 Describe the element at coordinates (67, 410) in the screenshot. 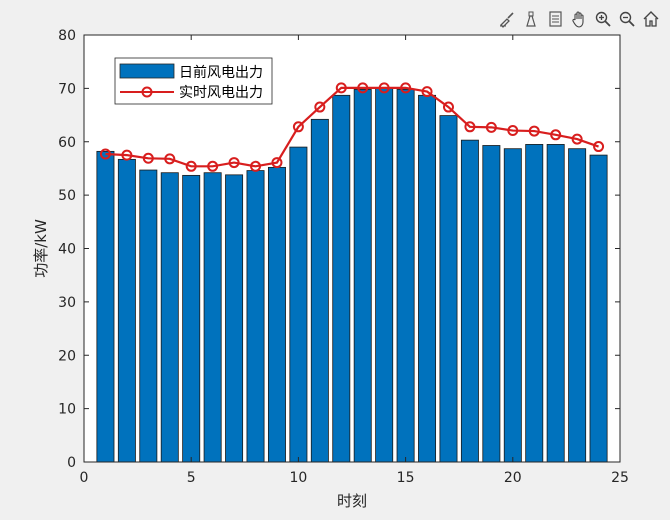

I see `y-tick-label: 10` at that location.